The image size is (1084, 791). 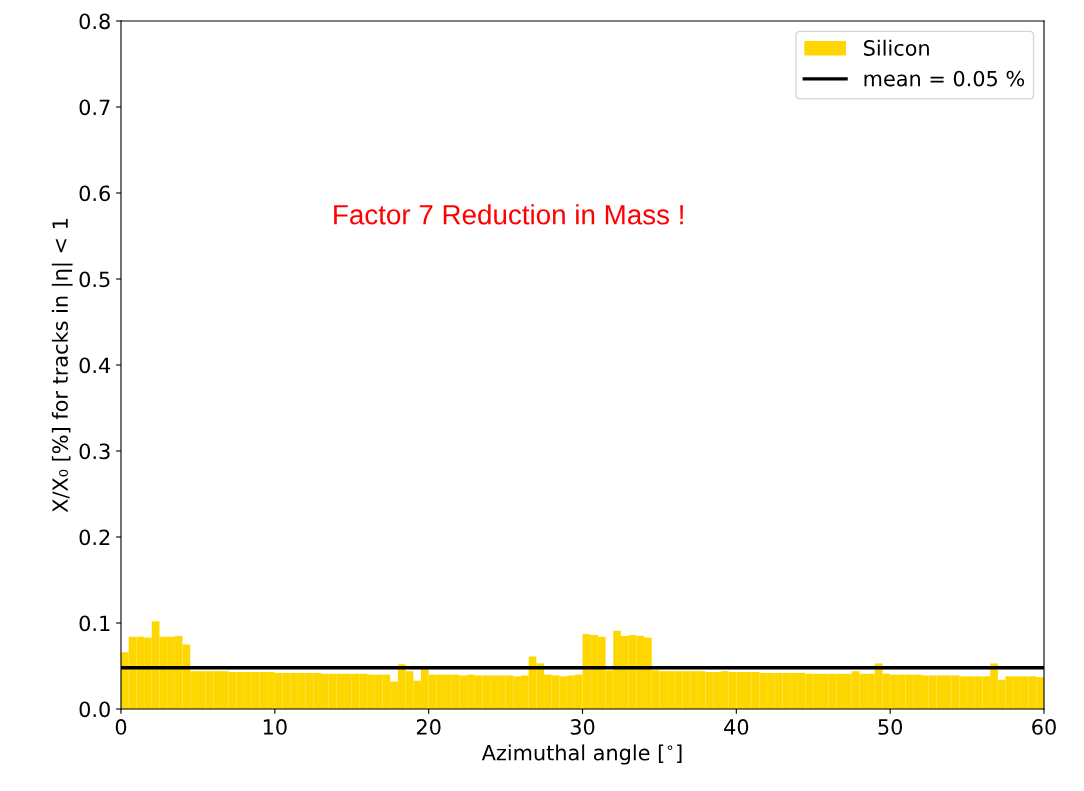 I want to click on y-tick-label: 0.4, so click(x=95, y=365).